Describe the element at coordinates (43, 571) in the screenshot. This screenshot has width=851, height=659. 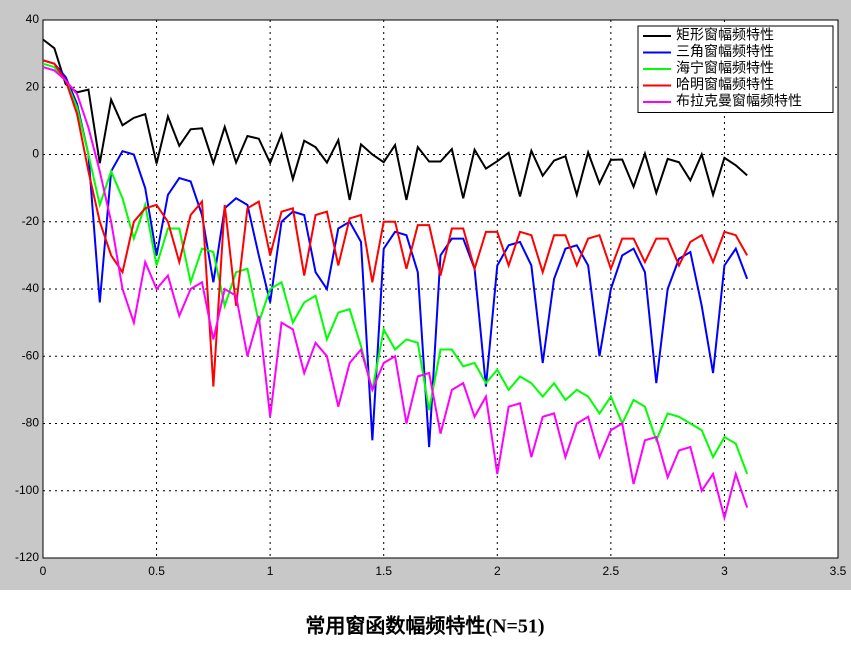
I see `x-tick-label: 0` at that location.